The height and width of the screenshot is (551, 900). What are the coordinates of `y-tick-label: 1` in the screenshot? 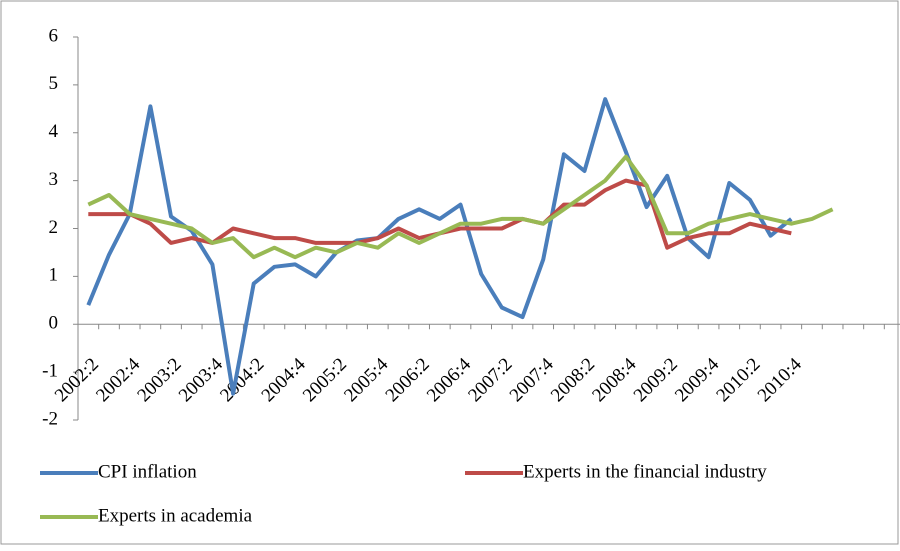 It's located at (54, 275).